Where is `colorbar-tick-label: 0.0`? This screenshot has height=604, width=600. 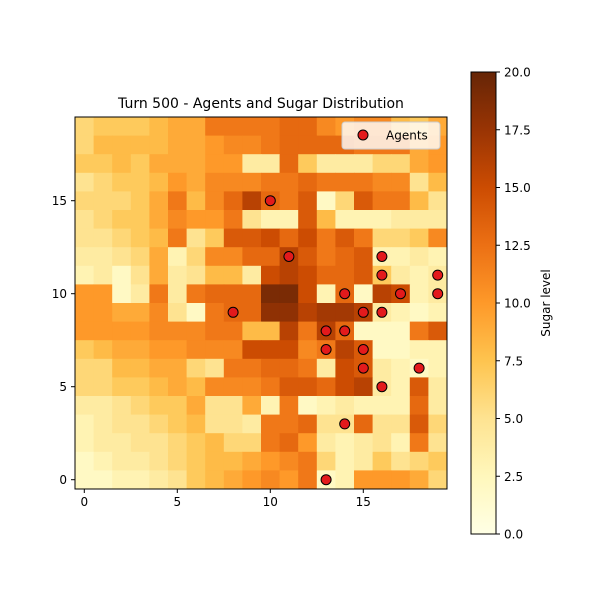
colorbar-tick-label: 0.0 is located at coordinates (513, 535).